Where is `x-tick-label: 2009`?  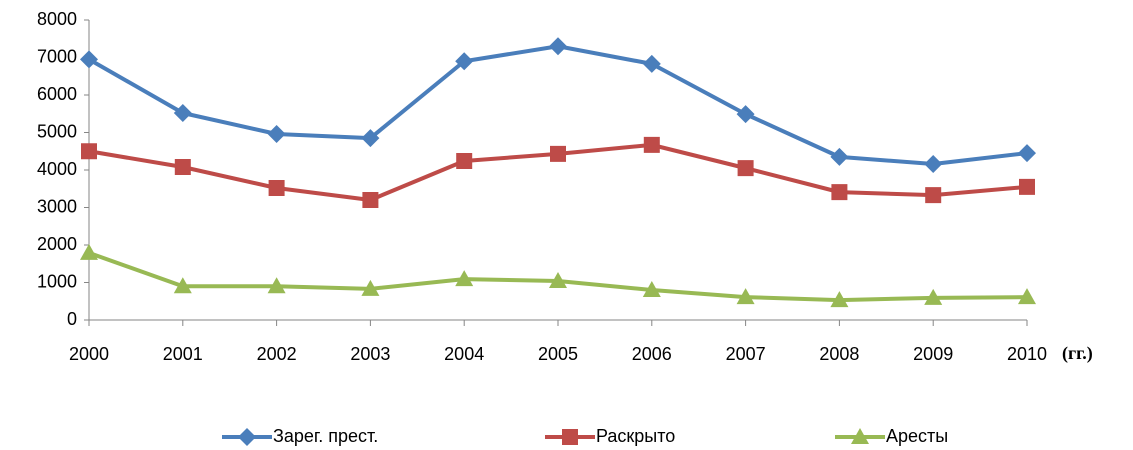
x-tick-label: 2009 is located at coordinates (933, 354).